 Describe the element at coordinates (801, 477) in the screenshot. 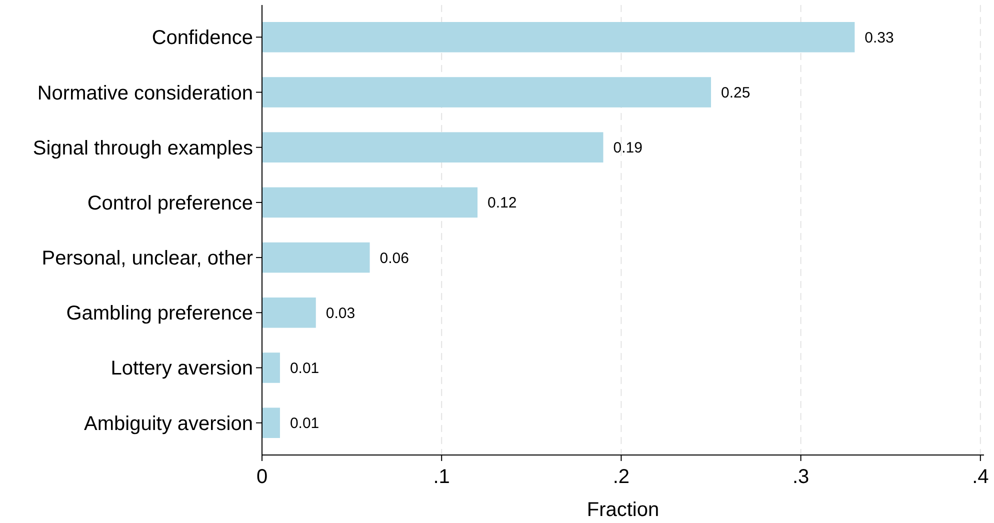

I see `x-tick-label: .3` at that location.